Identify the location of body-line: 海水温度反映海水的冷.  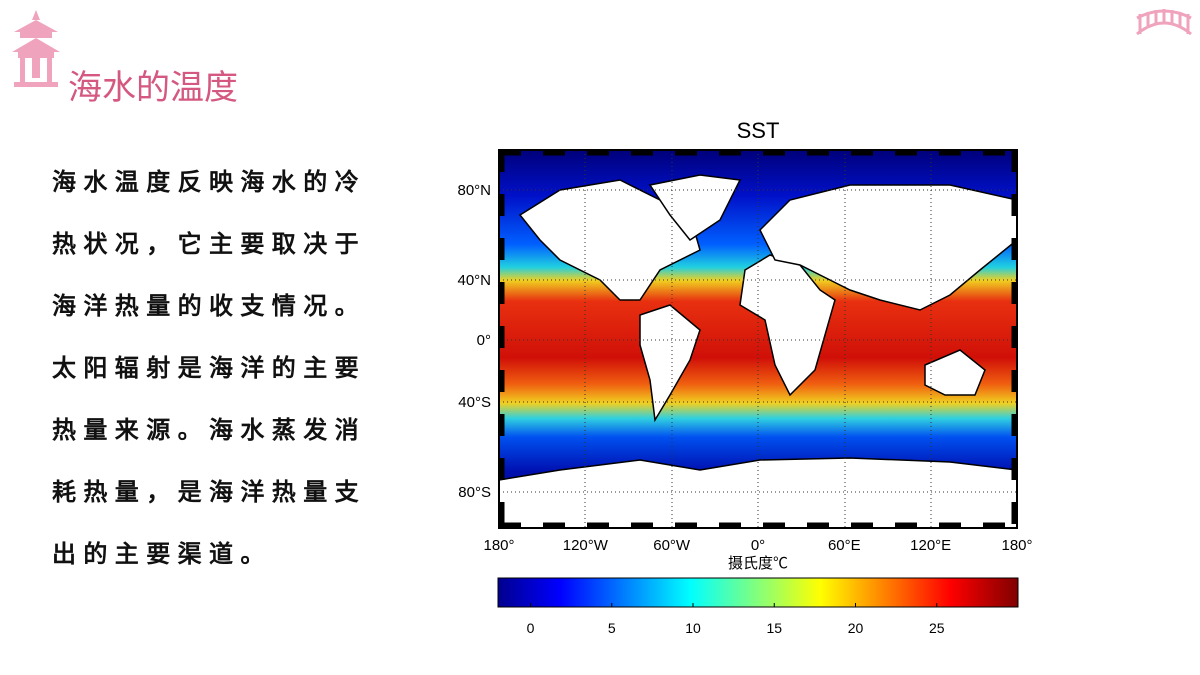
(209, 181).